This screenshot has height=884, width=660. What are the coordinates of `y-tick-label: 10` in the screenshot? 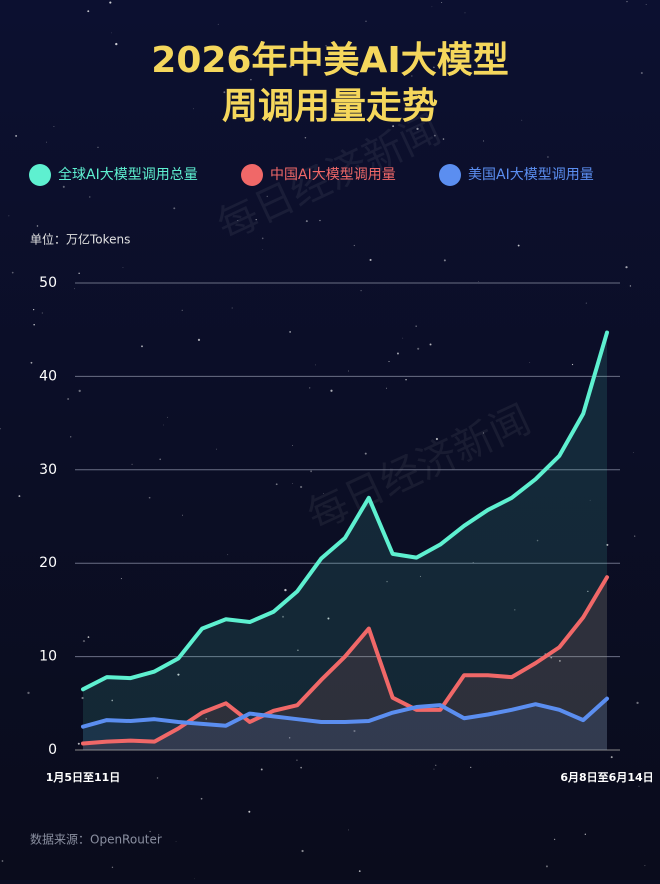 It's located at (48, 657).